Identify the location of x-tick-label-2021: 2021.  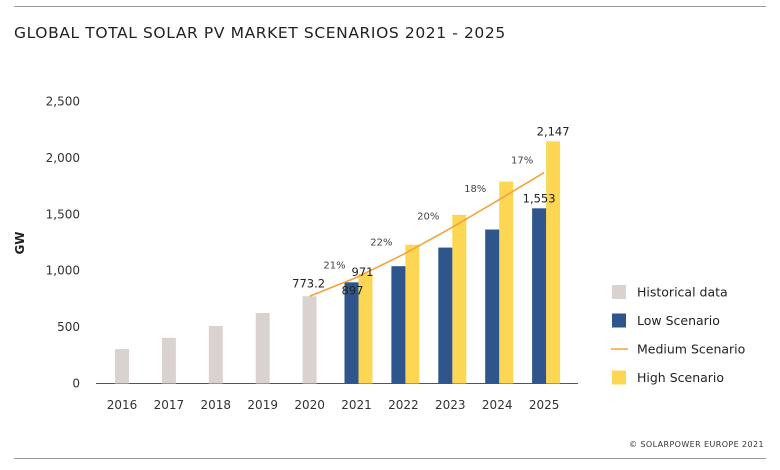
(356, 405).